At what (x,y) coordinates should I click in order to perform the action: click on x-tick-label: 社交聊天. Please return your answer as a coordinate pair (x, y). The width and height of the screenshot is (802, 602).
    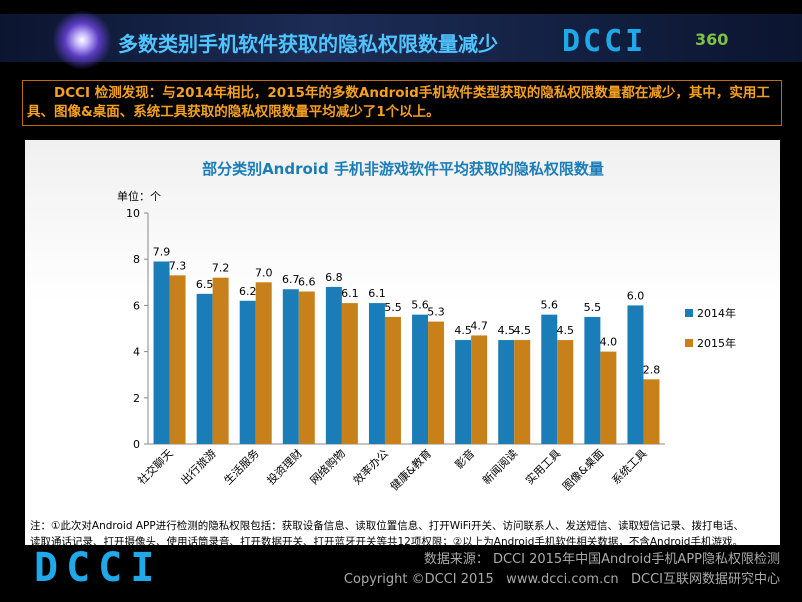
    Looking at the image, I should click on (155, 466).